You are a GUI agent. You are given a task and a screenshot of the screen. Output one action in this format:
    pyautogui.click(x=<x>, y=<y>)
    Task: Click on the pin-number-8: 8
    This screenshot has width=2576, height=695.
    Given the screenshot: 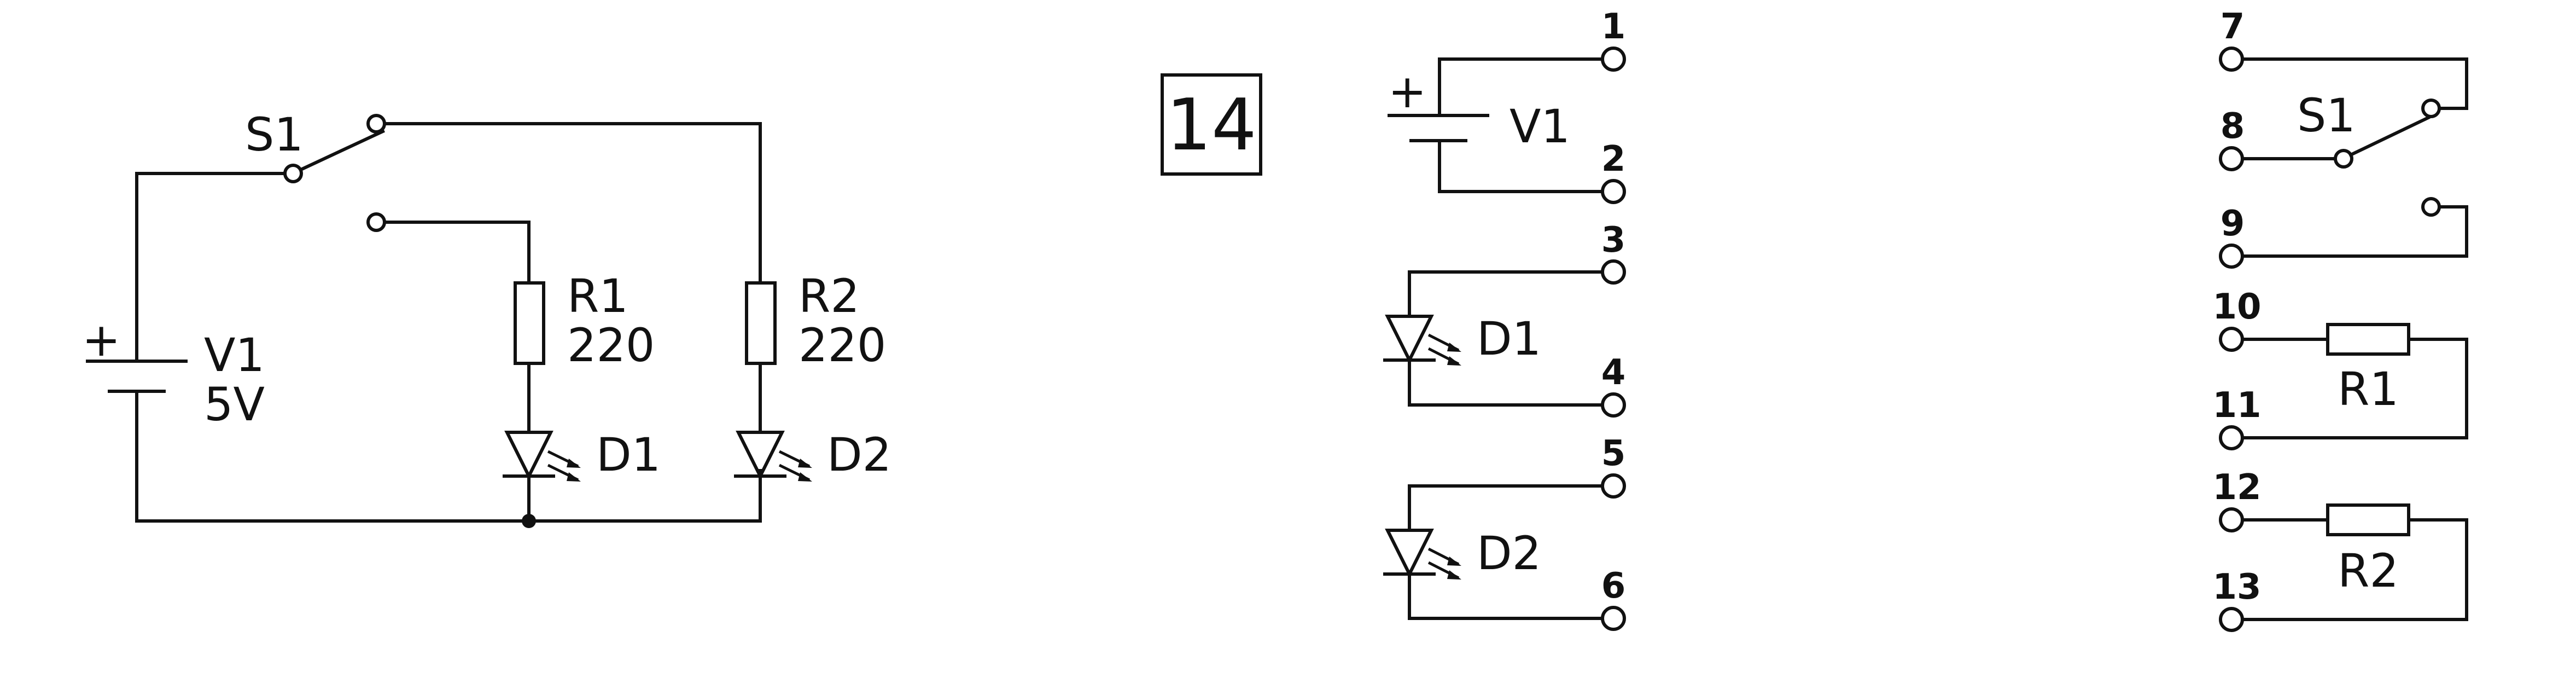 What is the action you would take?
    pyautogui.click(x=2233, y=126)
    